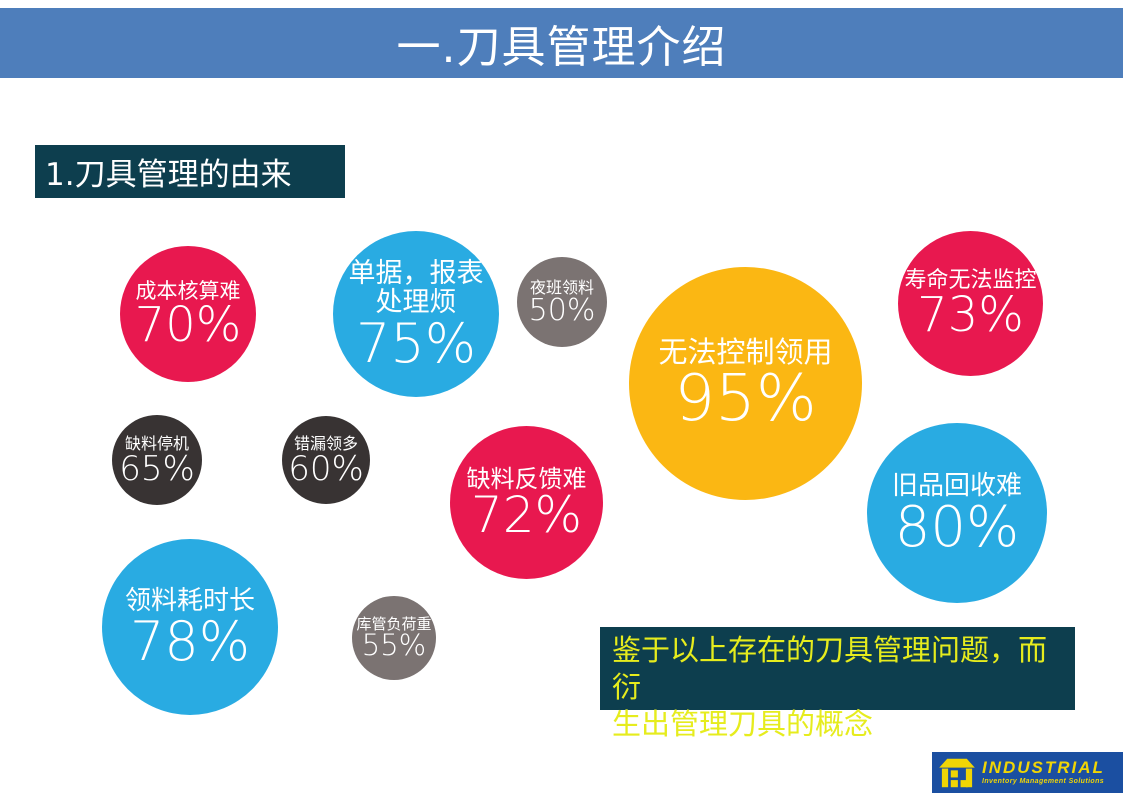  I want to click on bubble-label: 寿命无法监控, so click(970, 280).